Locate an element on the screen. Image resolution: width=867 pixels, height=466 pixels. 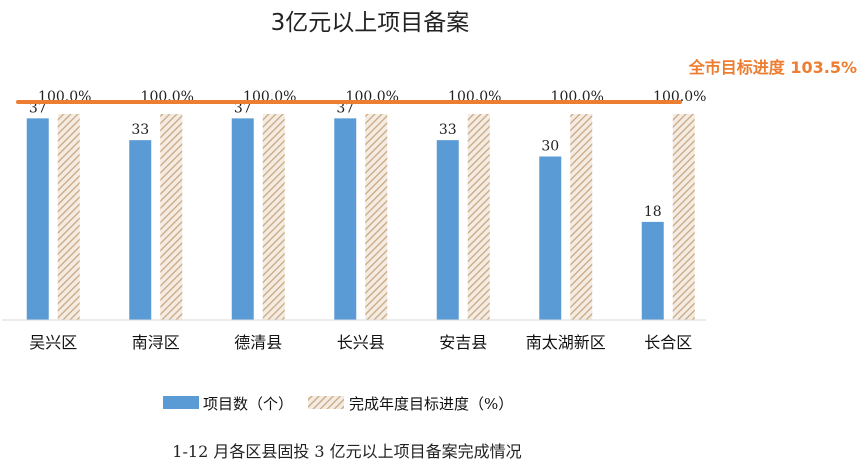
legend: 项目数（个） 完成年度目标进度（%） is located at coordinates (338, 404).